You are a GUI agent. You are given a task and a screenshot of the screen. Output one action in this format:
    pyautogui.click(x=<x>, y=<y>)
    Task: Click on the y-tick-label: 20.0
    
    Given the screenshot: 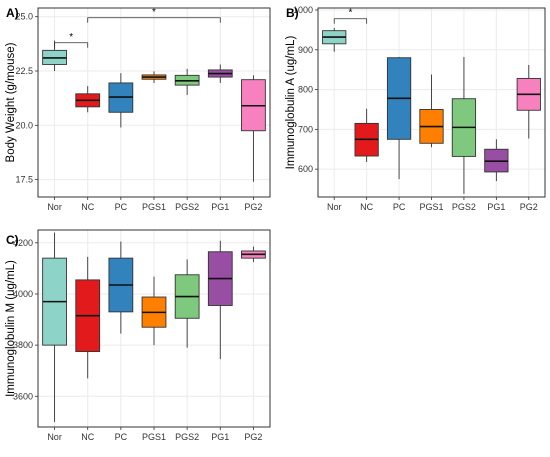 What is the action you would take?
    pyautogui.click(x=24, y=125)
    